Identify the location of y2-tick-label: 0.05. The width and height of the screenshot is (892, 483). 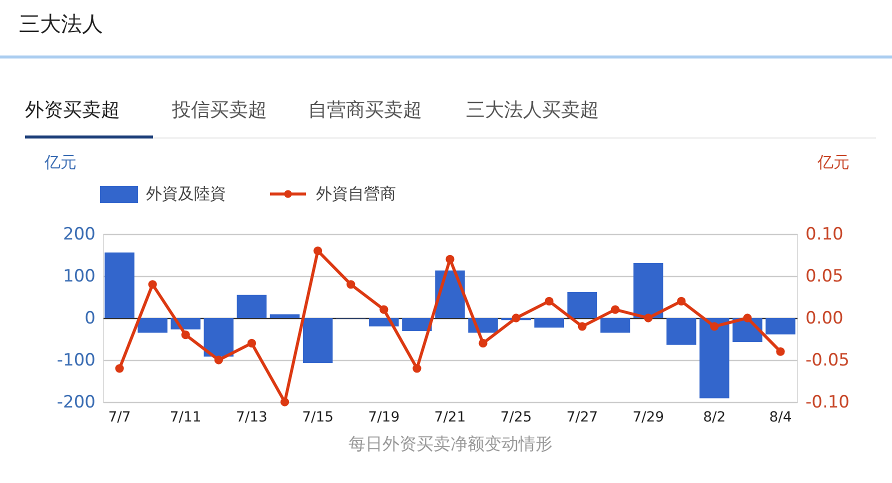
(825, 276).